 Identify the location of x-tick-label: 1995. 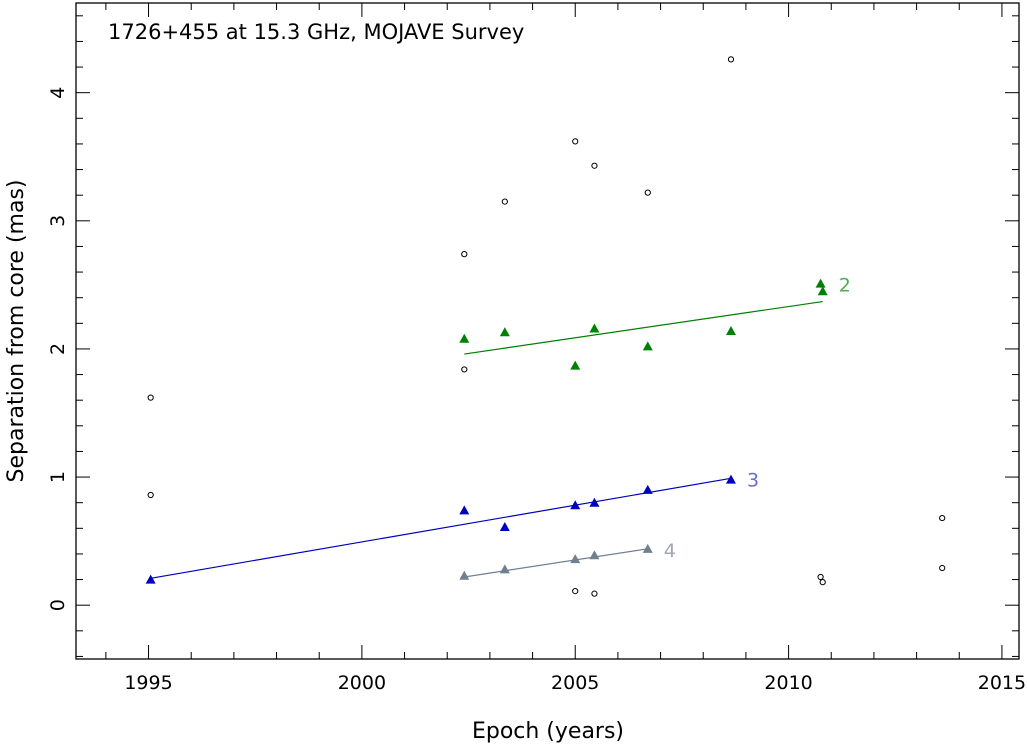
(148, 683).